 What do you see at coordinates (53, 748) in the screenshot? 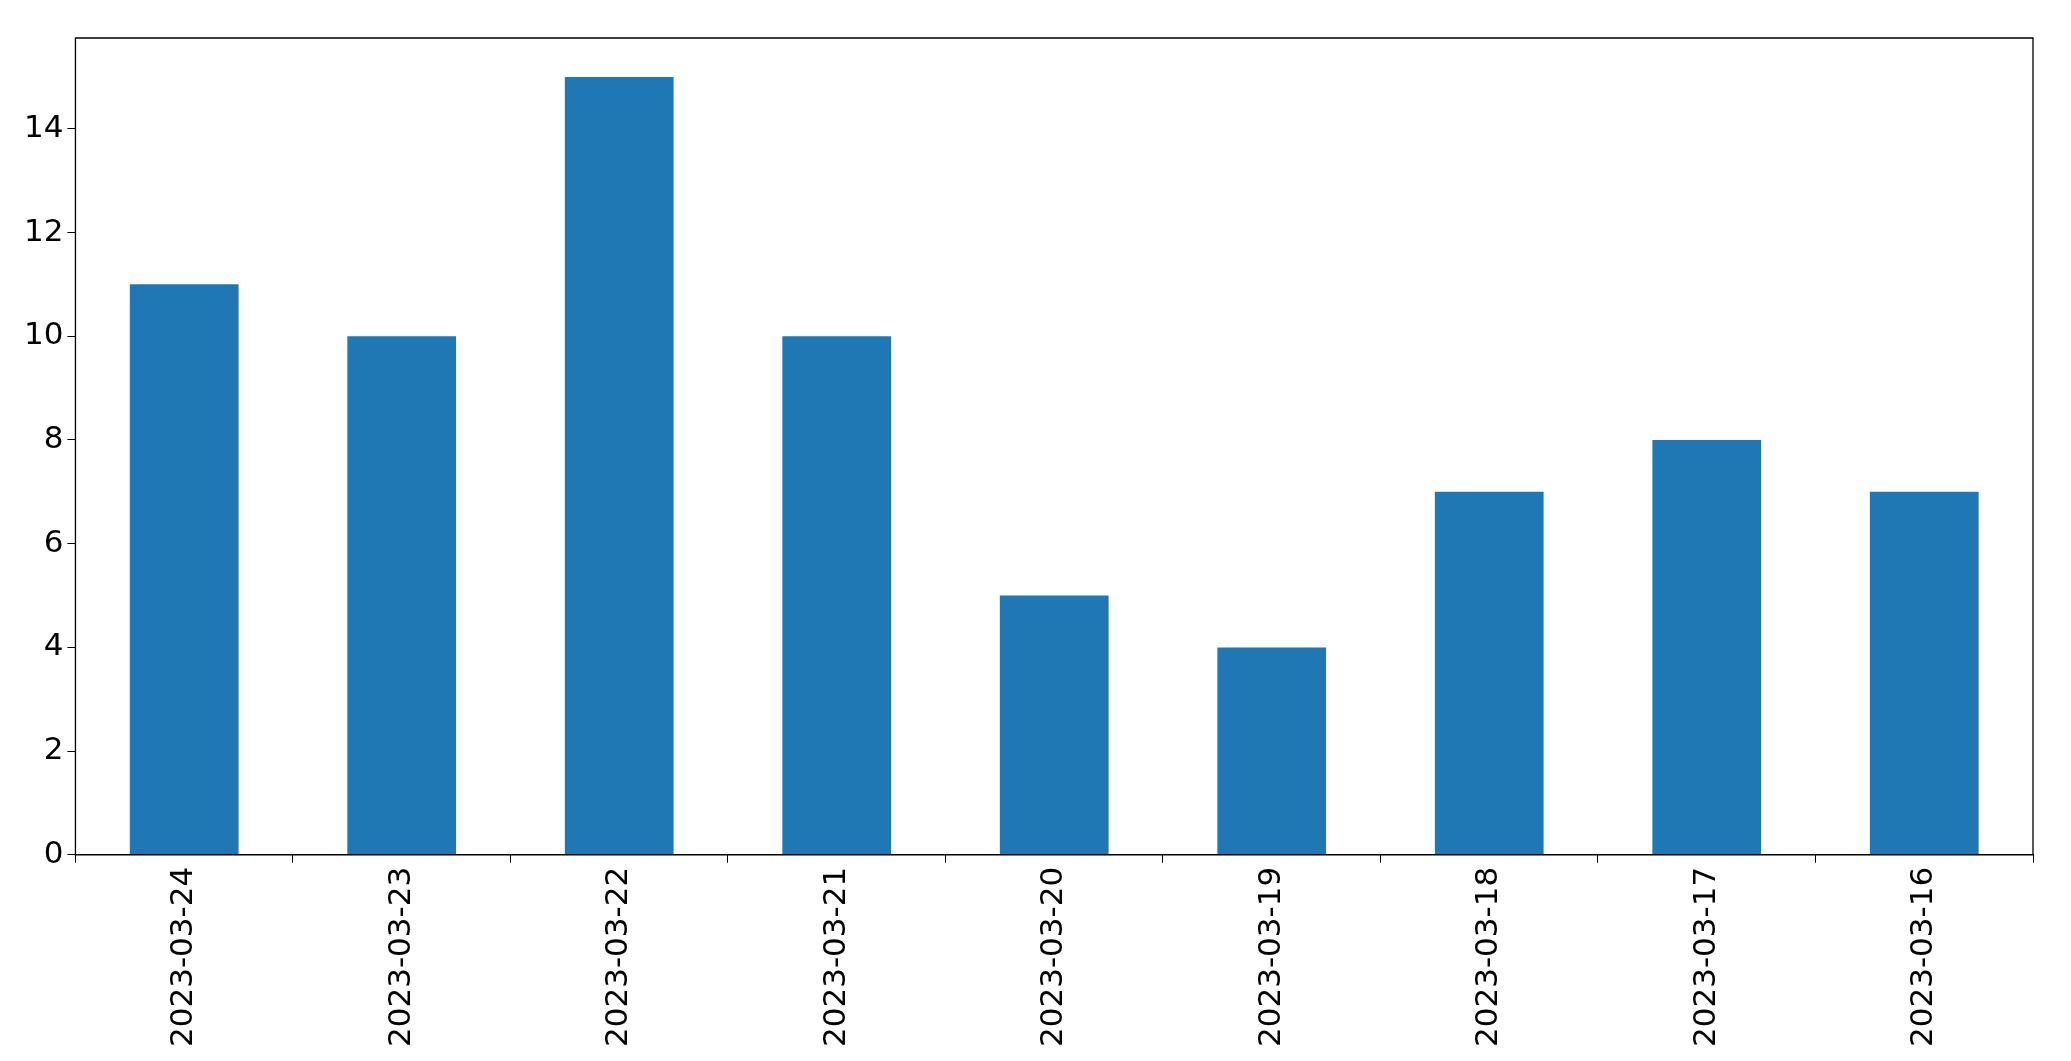
I see `y-tick-label: 2` at bounding box center [53, 748].